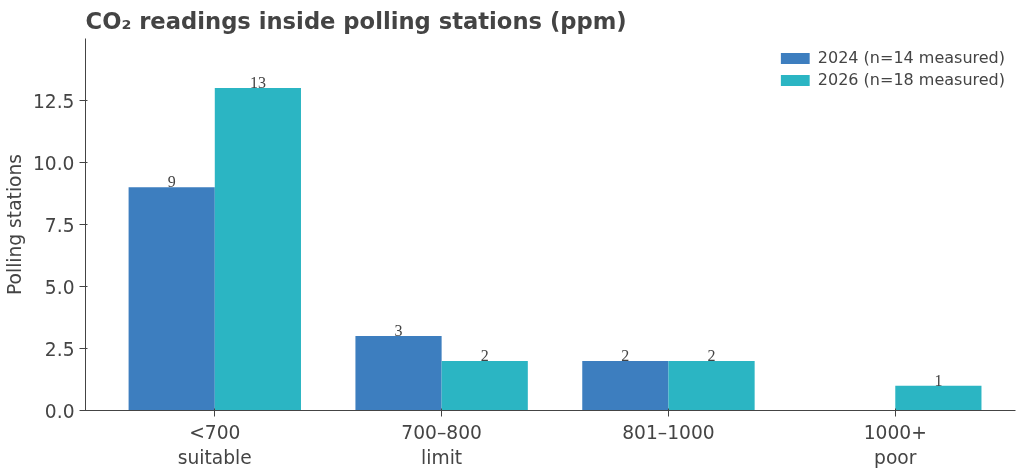  I want to click on x-tick-label: 801–1000, so click(668, 432).